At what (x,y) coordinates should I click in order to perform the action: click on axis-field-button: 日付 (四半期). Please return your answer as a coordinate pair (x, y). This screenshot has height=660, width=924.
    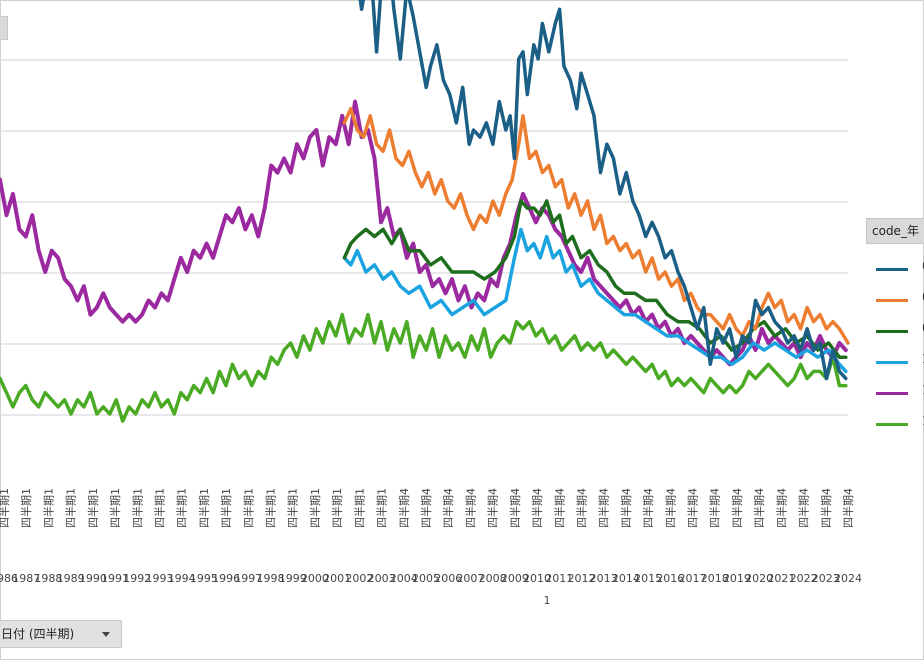
    Looking at the image, I should click on (61, 634).